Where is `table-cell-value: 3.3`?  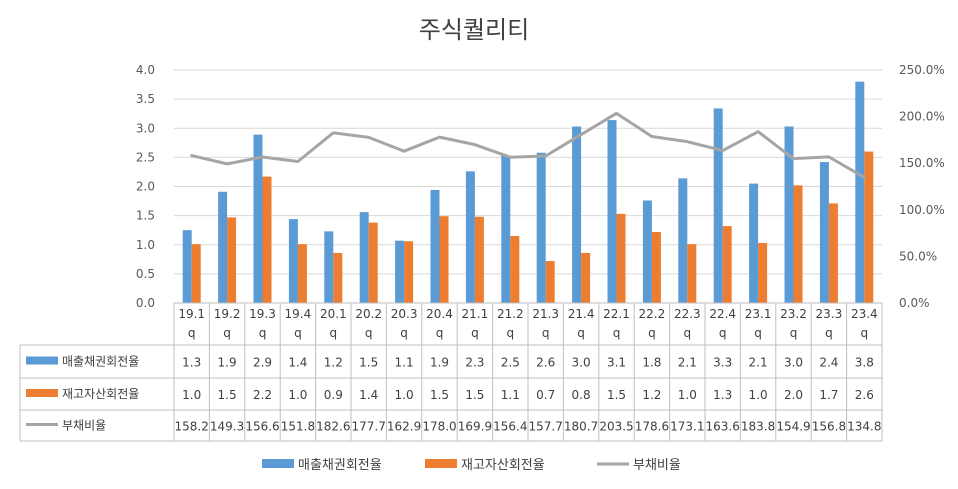 table-cell-value: 3.3 is located at coordinates (722, 363).